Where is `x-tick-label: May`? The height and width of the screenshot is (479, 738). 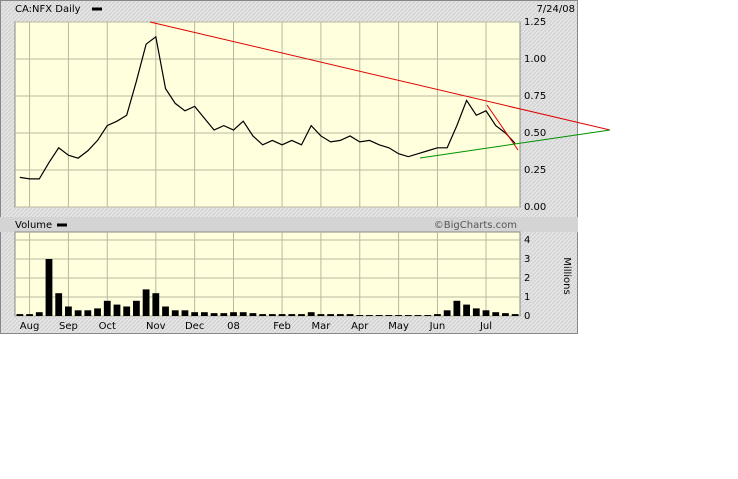 x-tick-label: May is located at coordinates (398, 326).